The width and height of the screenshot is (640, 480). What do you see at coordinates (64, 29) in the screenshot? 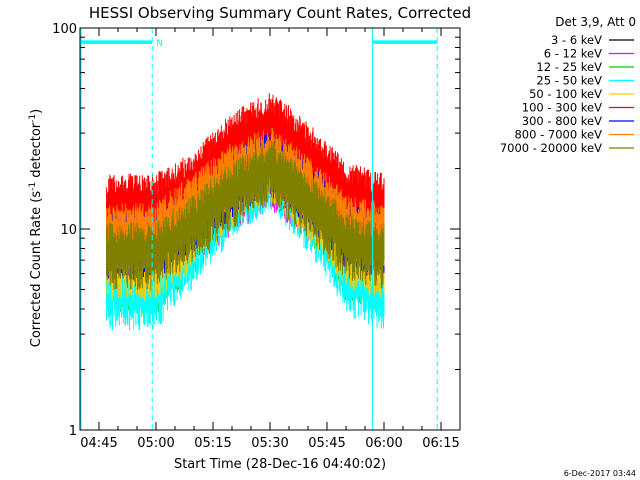
I see `y-tick-label-2: 100` at bounding box center [64, 29].